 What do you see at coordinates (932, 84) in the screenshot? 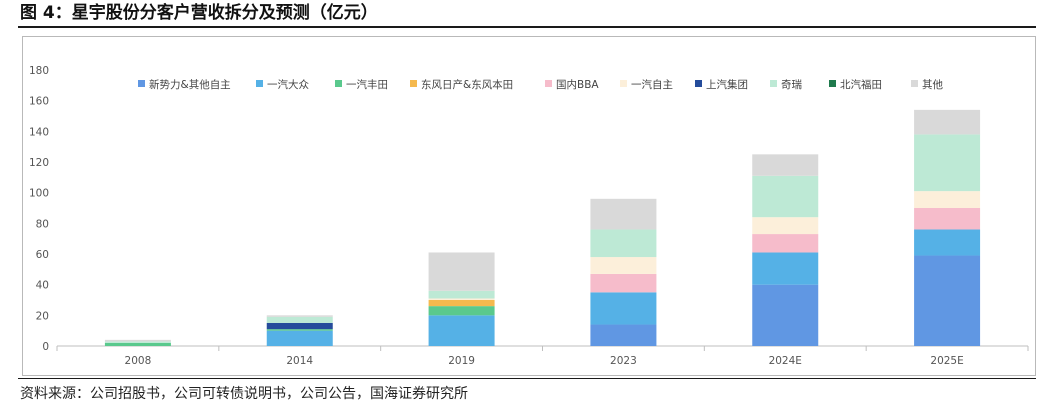
I see `legend-label: 其他` at bounding box center [932, 84].